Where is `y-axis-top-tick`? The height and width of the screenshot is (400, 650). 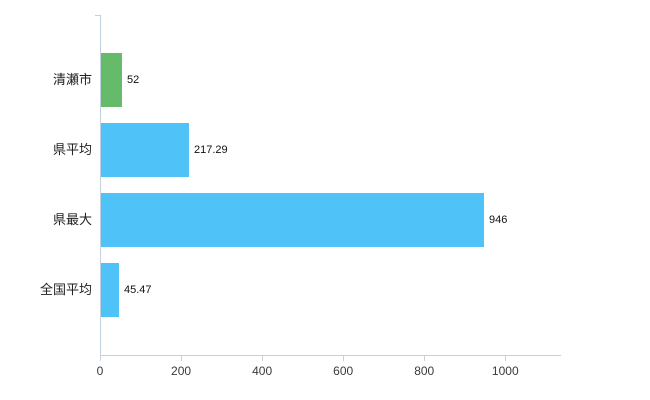
y-axis-top-tick is located at coordinates (97, 15).